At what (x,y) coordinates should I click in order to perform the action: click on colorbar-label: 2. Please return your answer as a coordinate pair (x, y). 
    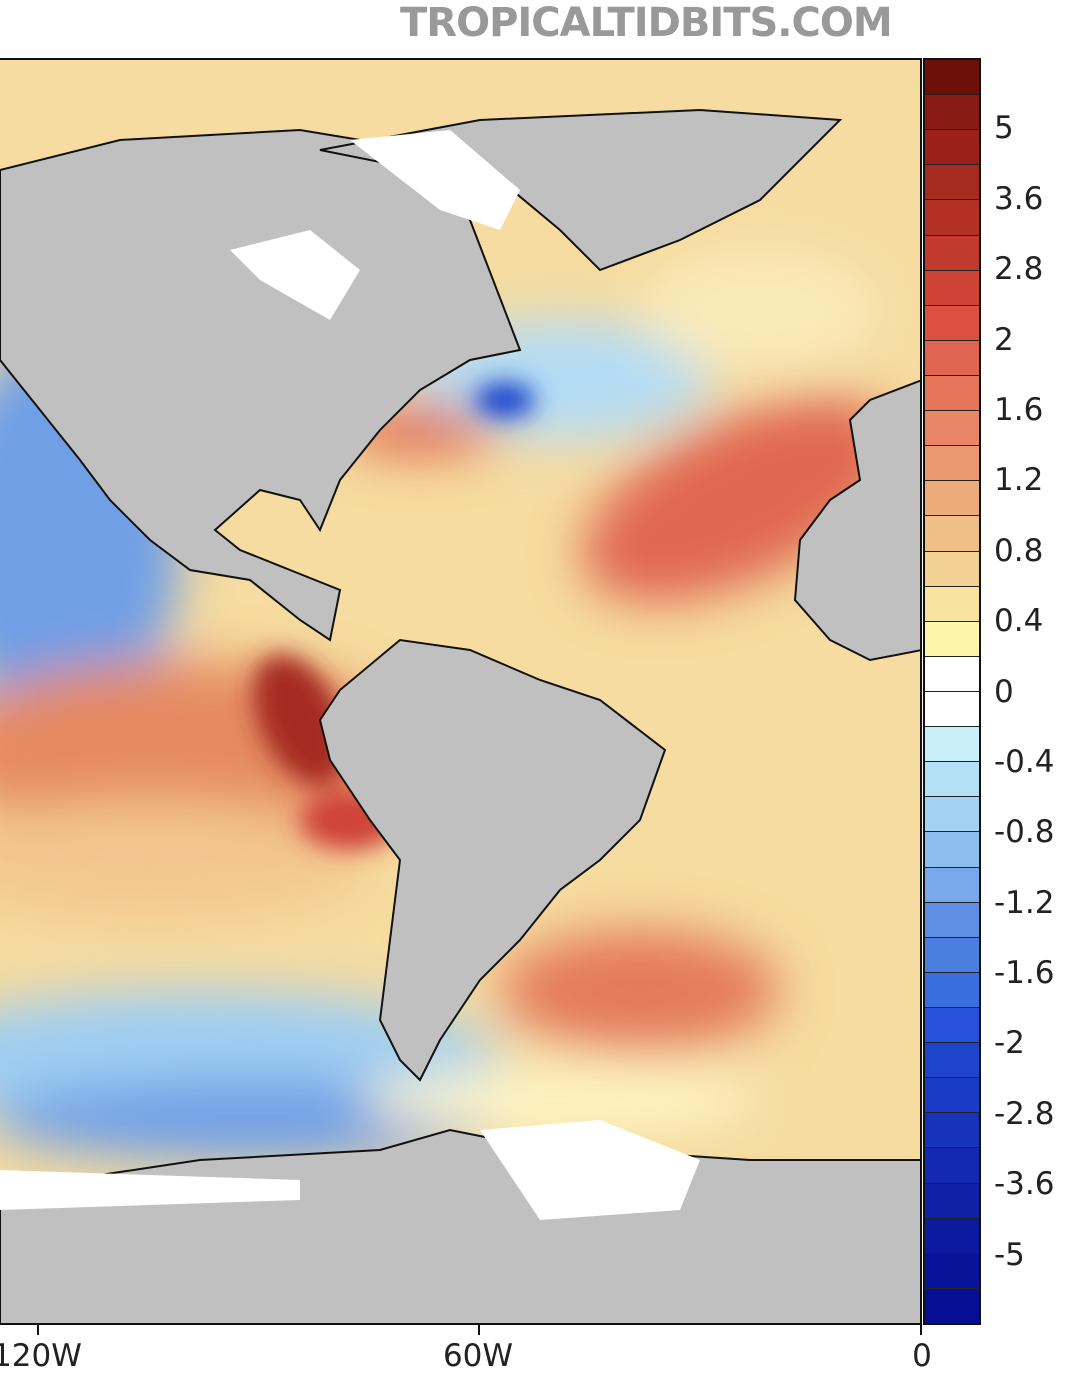
    Looking at the image, I should click on (1004, 339).